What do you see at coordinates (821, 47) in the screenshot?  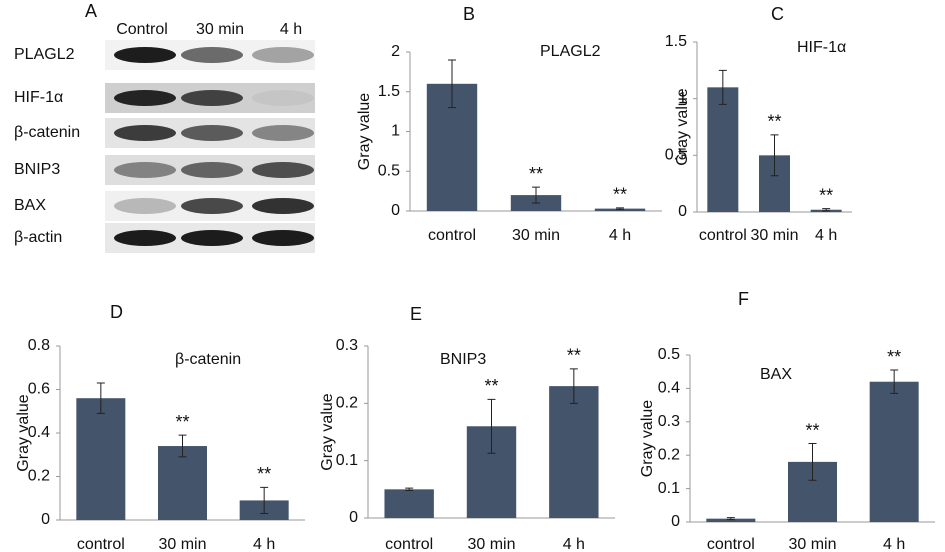 I see `chart-title: HIF-1α` at bounding box center [821, 47].